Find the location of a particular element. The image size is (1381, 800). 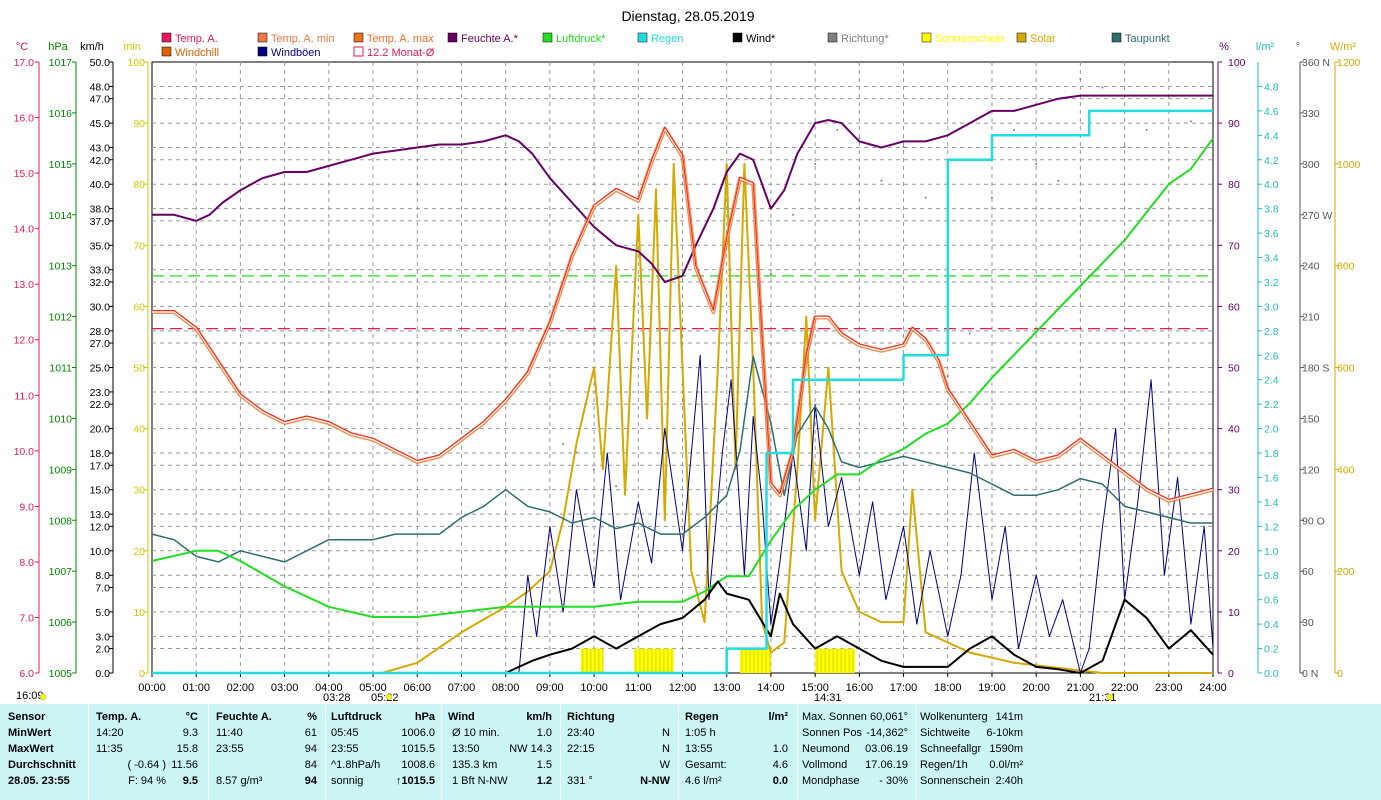

tick-label: 5.0 is located at coordinates (102, 613).